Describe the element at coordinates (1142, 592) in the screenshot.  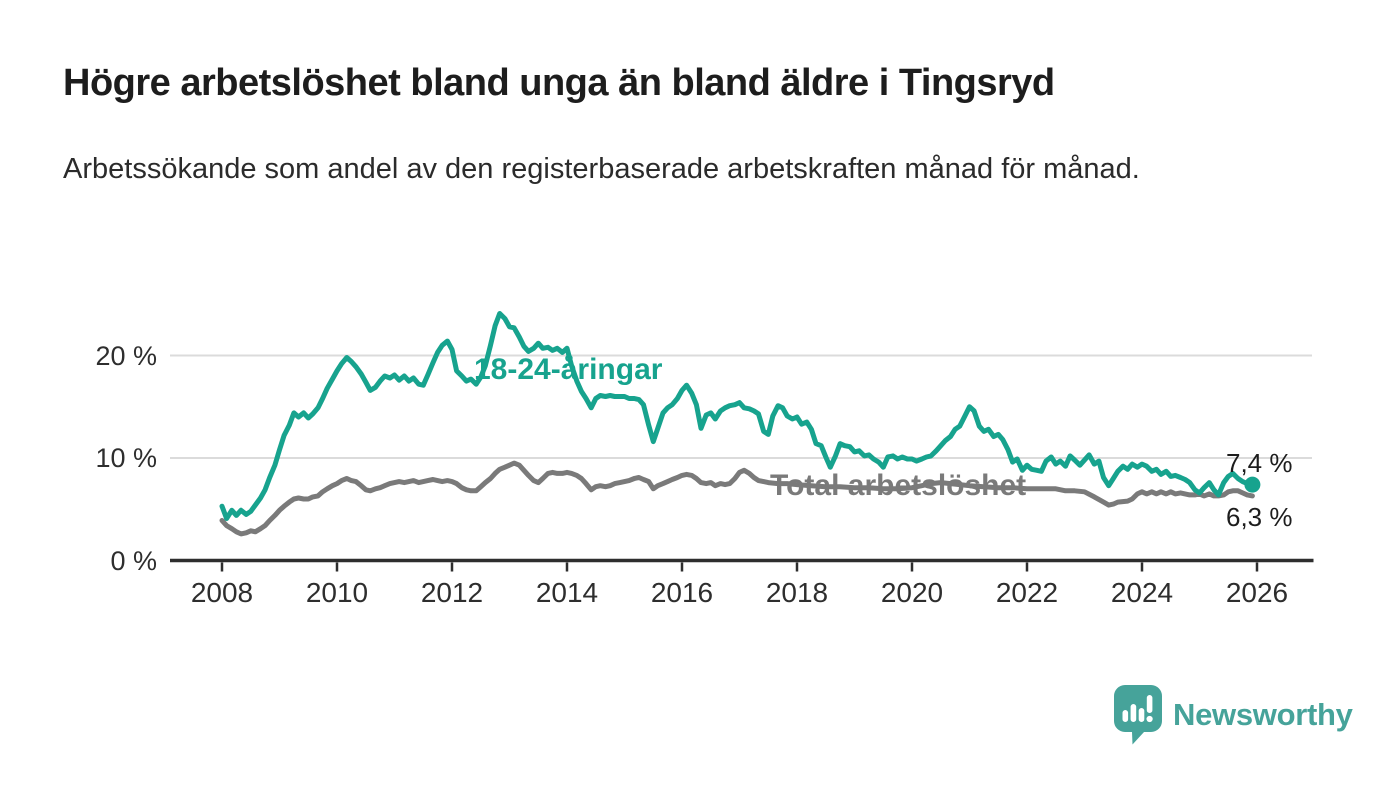
I see `x-axis-tick-label: 2024` at that location.